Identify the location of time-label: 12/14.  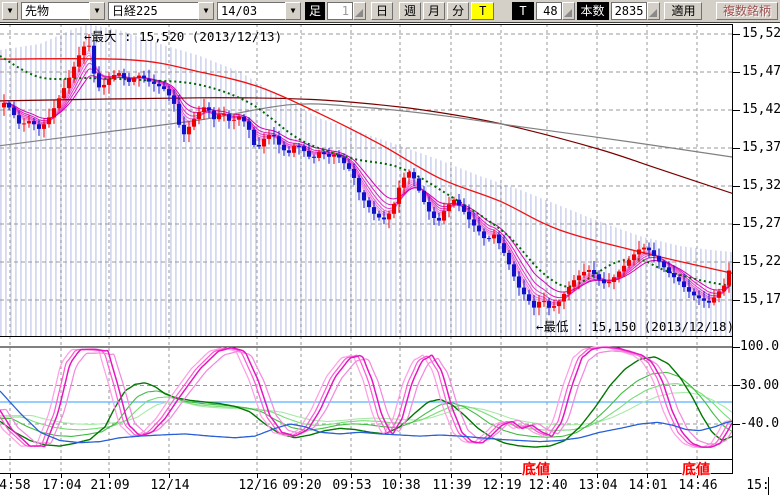
(170, 485).